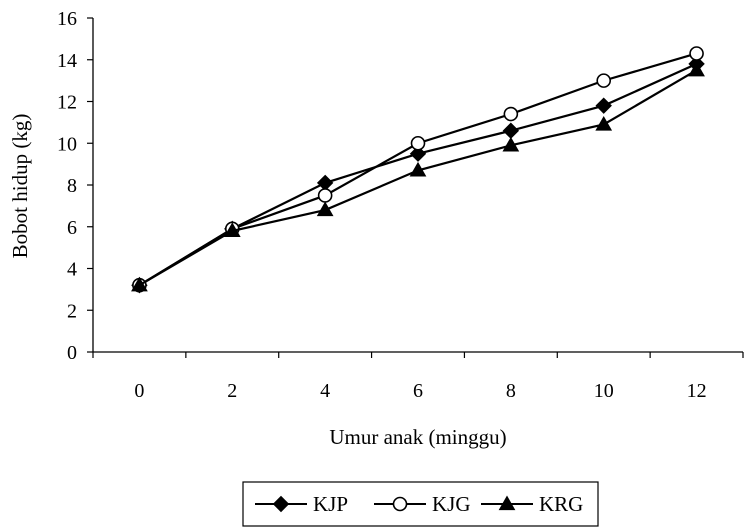 This screenshot has width=745, height=532. What do you see at coordinates (72, 353) in the screenshot?
I see `y-tick-label: 0` at bounding box center [72, 353].